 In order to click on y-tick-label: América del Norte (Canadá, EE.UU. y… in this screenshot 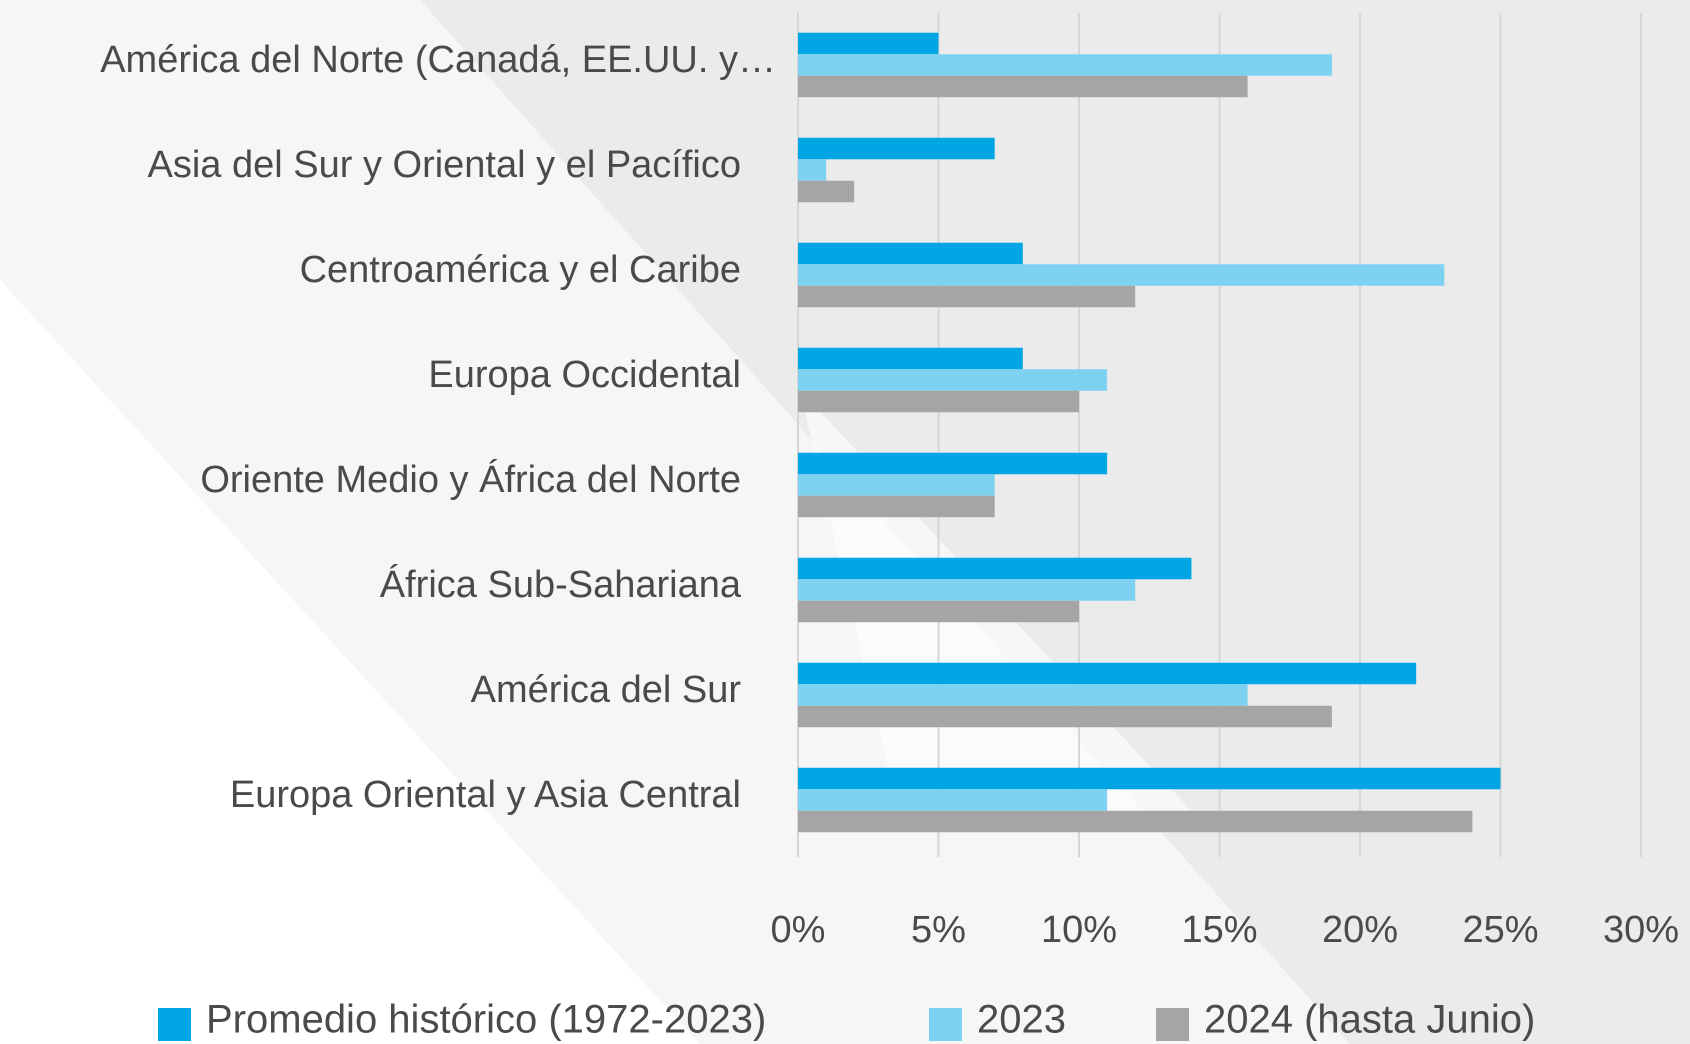, I will do `click(438, 60)`.